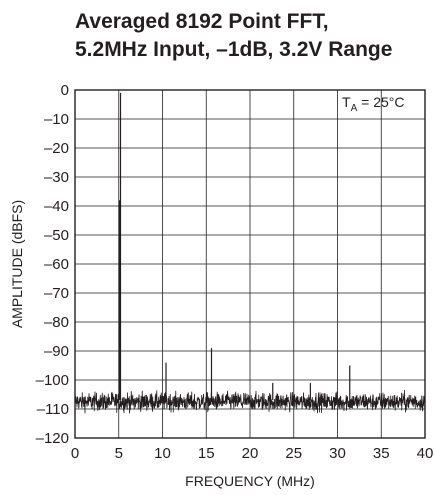  Describe the element at coordinates (52, 380) in the screenshot. I see `y-tick-label-10: –100` at that location.